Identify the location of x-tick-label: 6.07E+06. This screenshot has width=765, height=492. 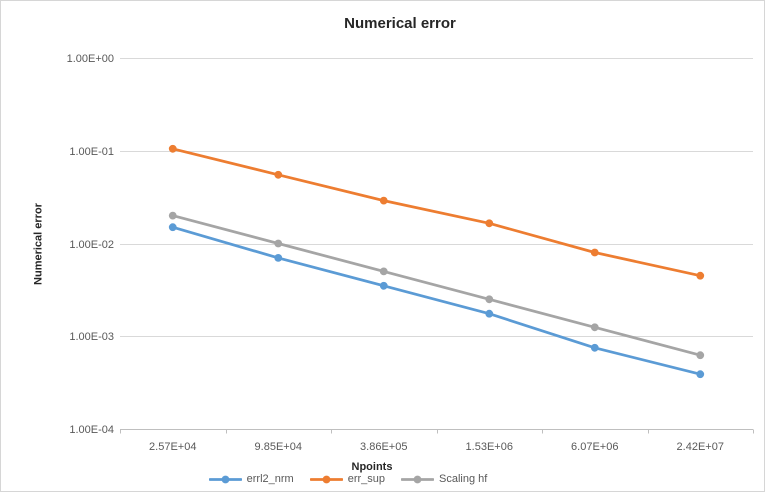
(594, 447).